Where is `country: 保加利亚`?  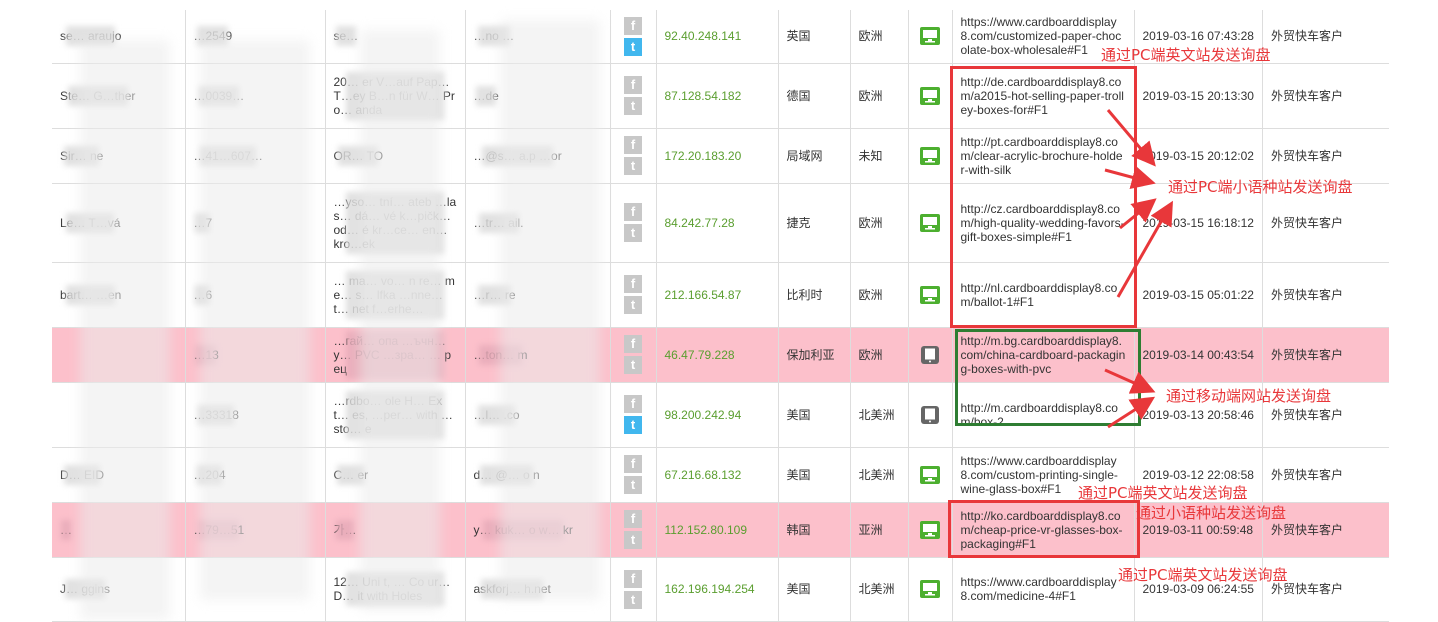 country: 保加利亚 is located at coordinates (813, 355).